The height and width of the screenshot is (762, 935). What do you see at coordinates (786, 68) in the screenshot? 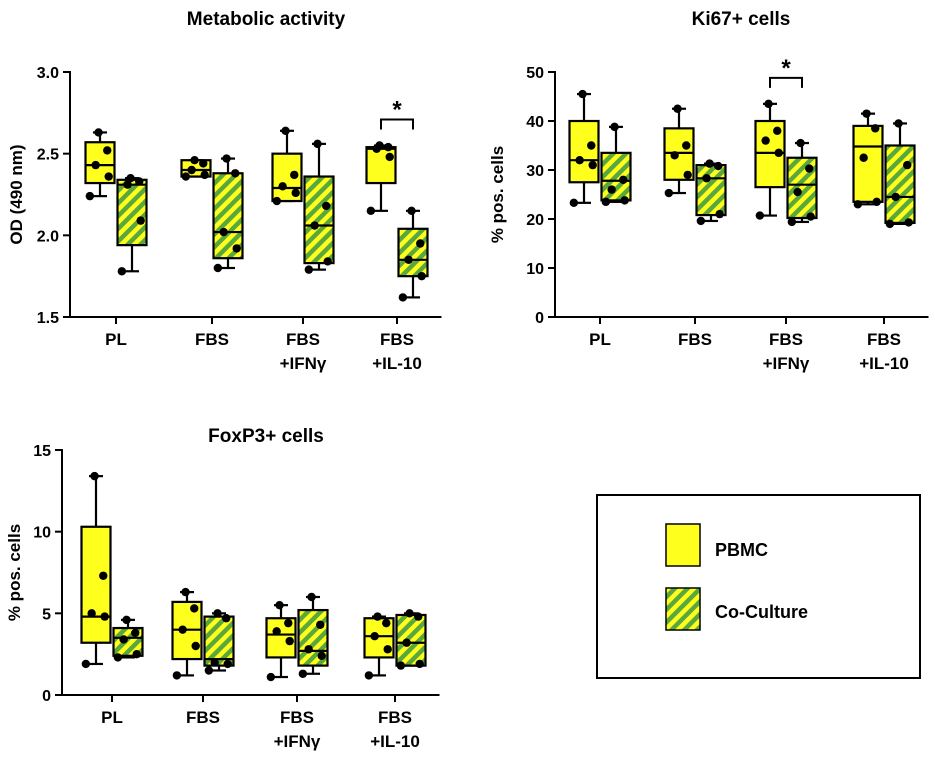
I see `significance-star: *` at bounding box center [786, 68].